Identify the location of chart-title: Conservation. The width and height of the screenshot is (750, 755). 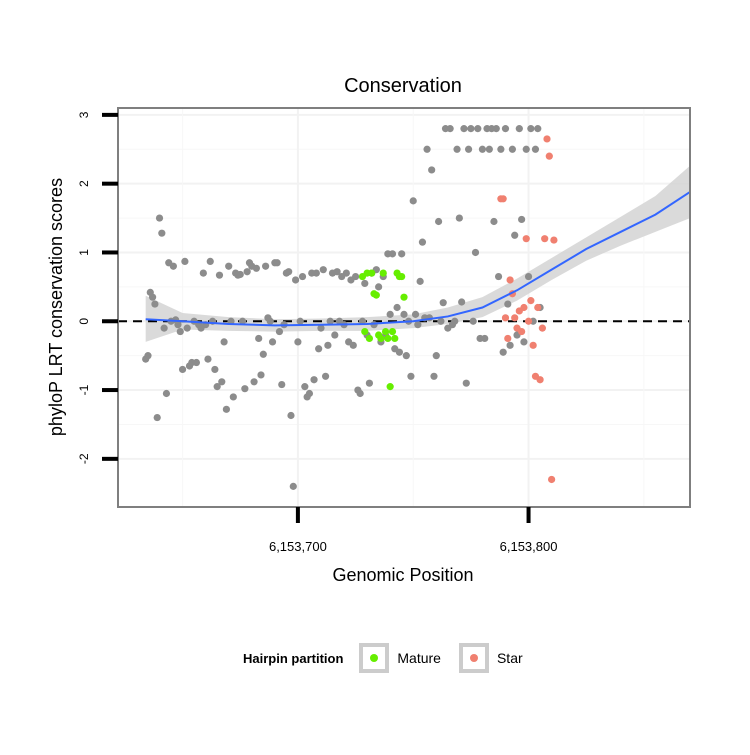
(403, 86).